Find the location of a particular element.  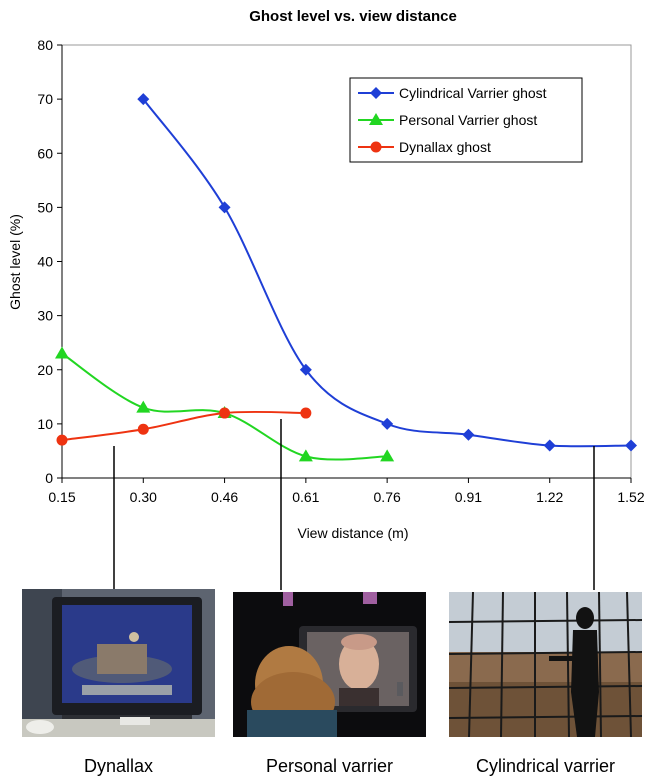

dynallax-photo is located at coordinates (118, 663).